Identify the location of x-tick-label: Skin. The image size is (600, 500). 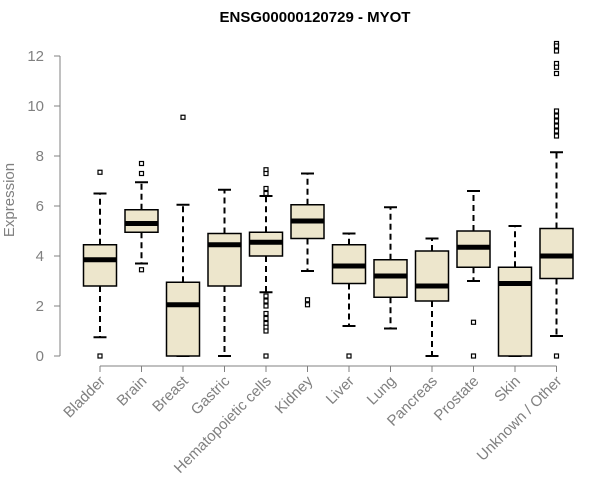
(507, 389).